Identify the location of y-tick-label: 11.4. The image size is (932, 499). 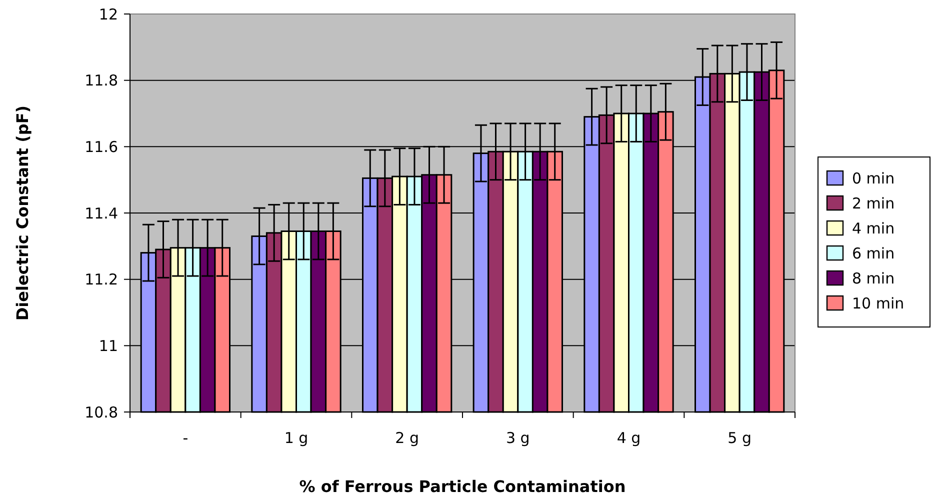
(101, 213).